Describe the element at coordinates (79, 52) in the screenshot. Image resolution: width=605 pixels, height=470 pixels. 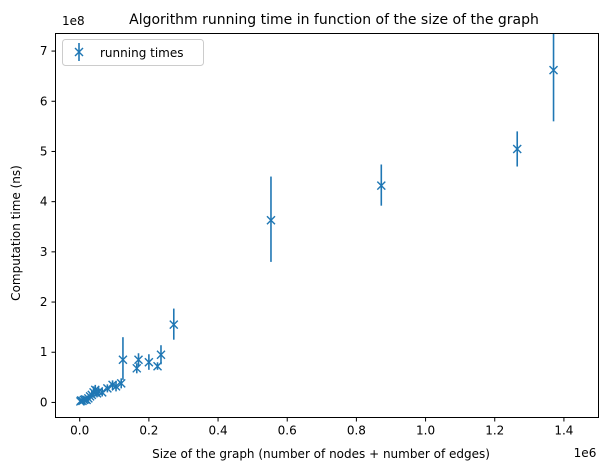
I see `legend-marker` at that location.